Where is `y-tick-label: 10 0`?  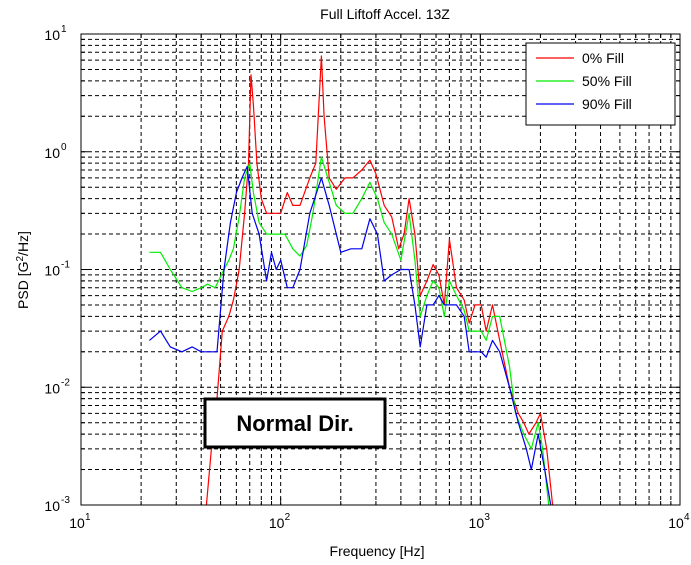
y-tick-label: 10 0 is located at coordinates (55, 151).